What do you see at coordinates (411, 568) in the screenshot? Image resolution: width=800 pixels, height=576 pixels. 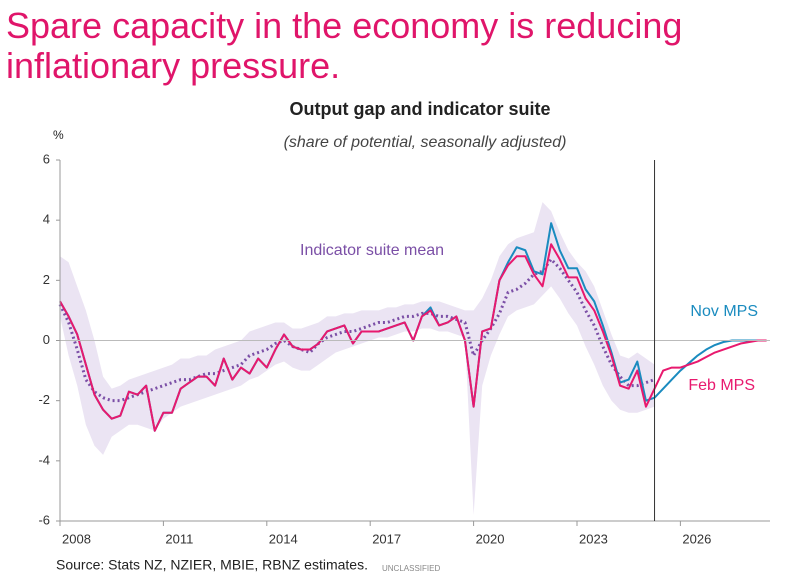 I see `classification: UNCLASSIFIED` at bounding box center [411, 568].